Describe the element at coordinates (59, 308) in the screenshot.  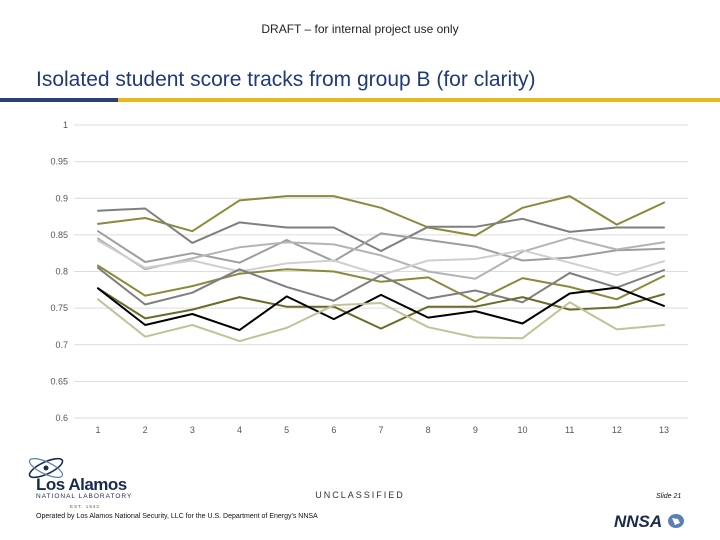
I see `y-tick-label: 0.75` at that location.